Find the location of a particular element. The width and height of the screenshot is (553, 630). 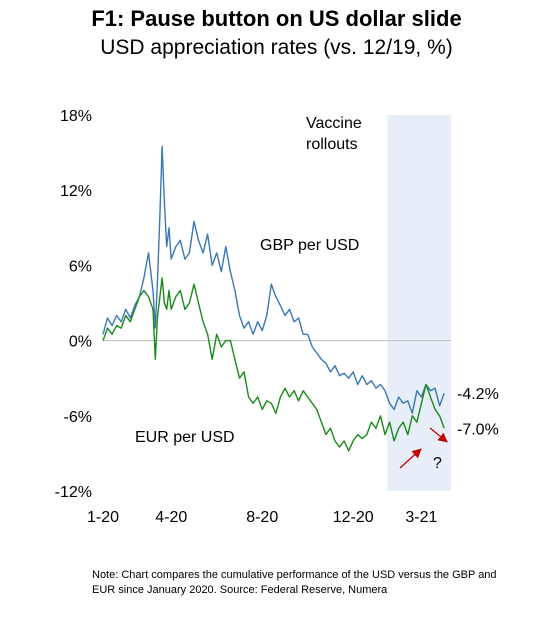

x-tick-label: 1-20 is located at coordinates (103, 517).